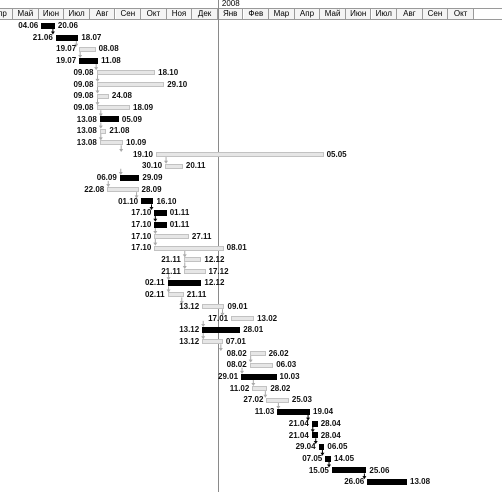 The image size is (502, 492). Describe the element at coordinates (336, 154) in the screenshot. I see `task-end-date: 05.05` at that location.